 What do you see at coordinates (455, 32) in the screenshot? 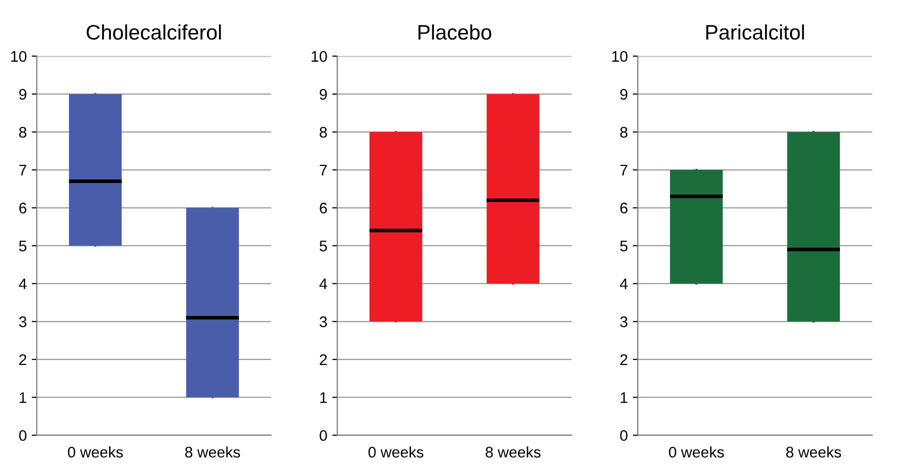
I see `chart-title: Placebo` at bounding box center [455, 32].